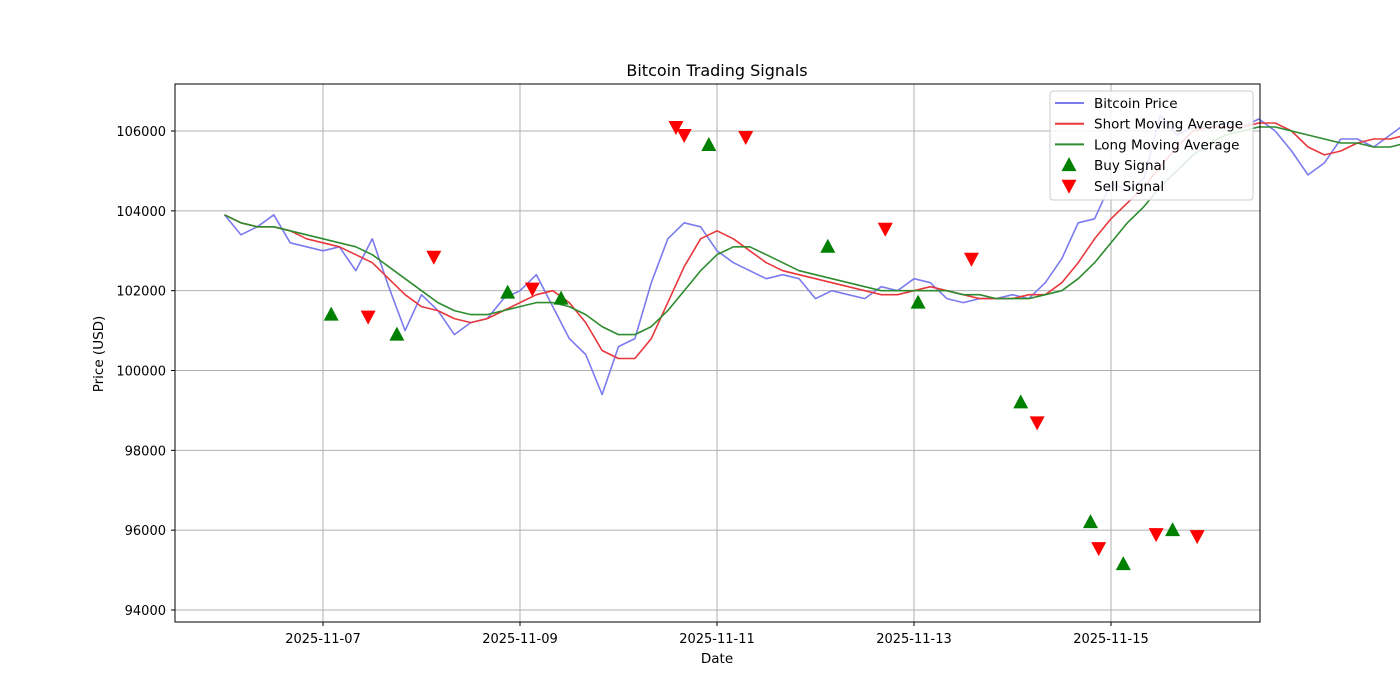 The image size is (1400, 700). What do you see at coordinates (717, 639) in the screenshot?
I see `x-tick-label: 2025-11-11` at bounding box center [717, 639].